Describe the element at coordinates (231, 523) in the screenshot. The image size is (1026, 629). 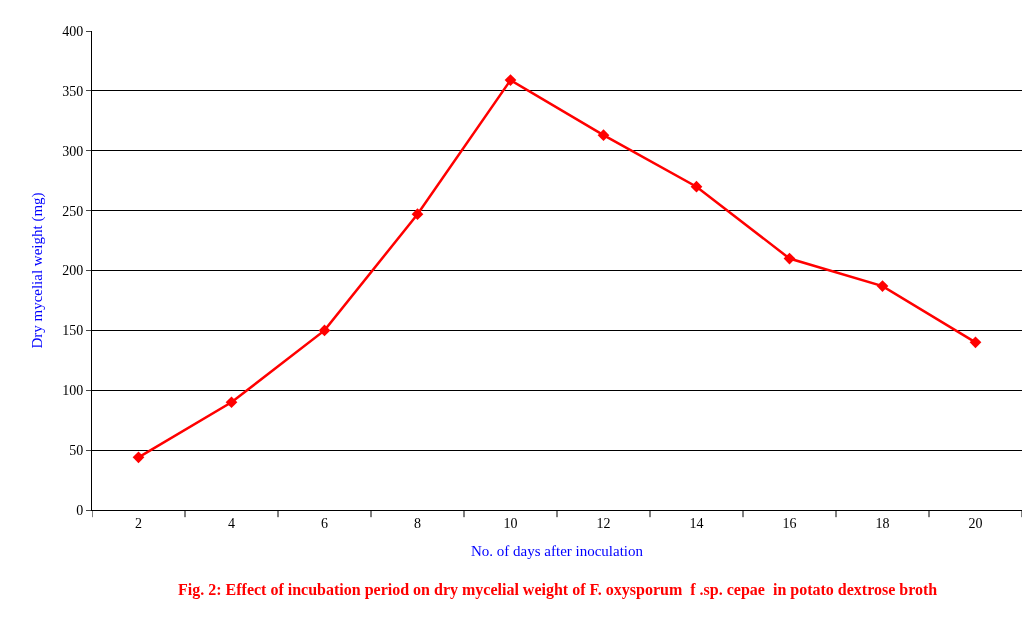
I see `x-tick-label: 4` at that location.